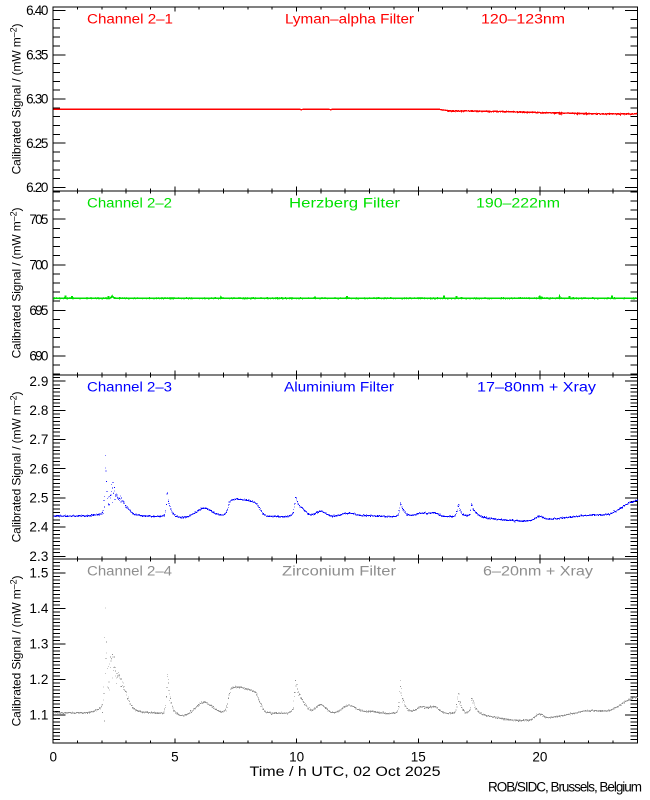  Describe the element at coordinates (339, 387) in the screenshot. I see `svg-text: Aluminium Filter` at that location.